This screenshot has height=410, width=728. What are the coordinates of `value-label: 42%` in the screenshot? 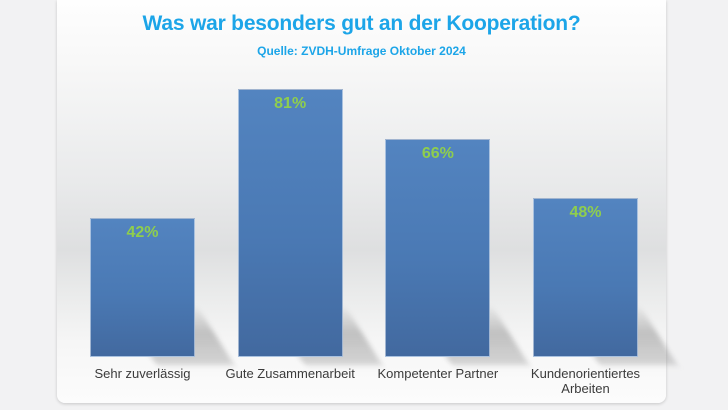 It's located at (142, 232).